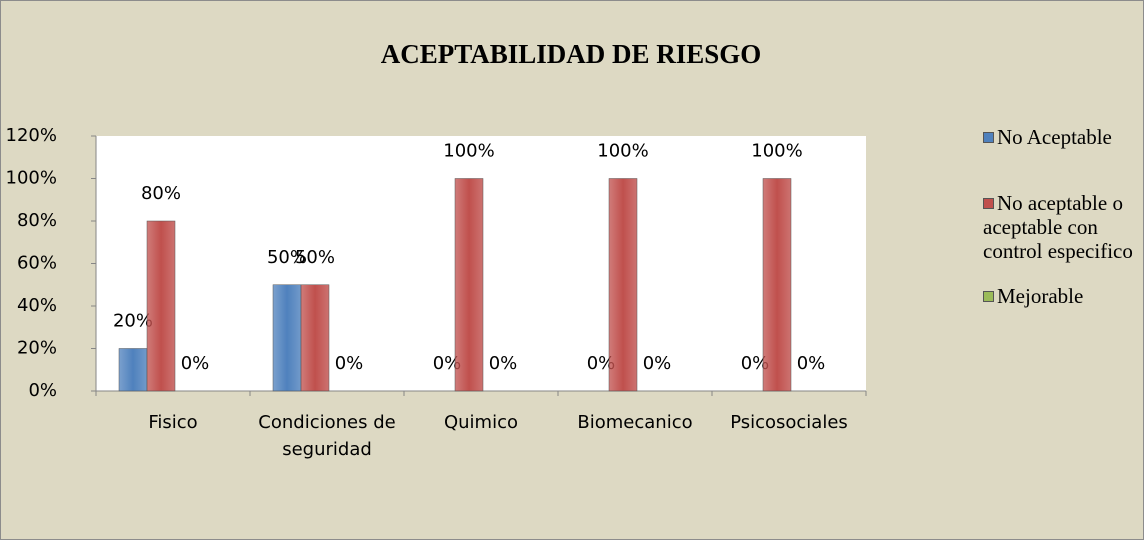  I want to click on y-tick-label: 0%, so click(42, 390).